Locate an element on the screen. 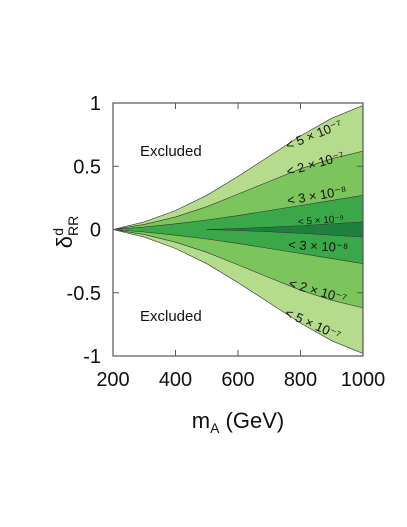 This screenshot has width=407, height=527. x-tick-label: 1000 is located at coordinates (363, 380).